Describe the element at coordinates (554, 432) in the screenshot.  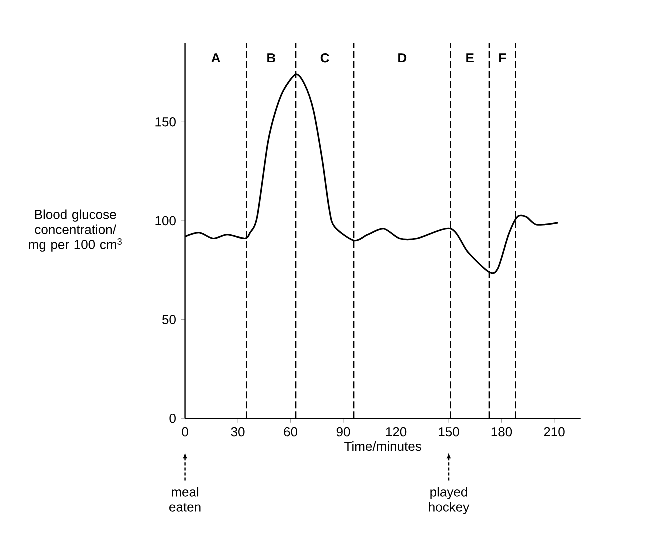
I see `x-tick-label: 210` at that location.